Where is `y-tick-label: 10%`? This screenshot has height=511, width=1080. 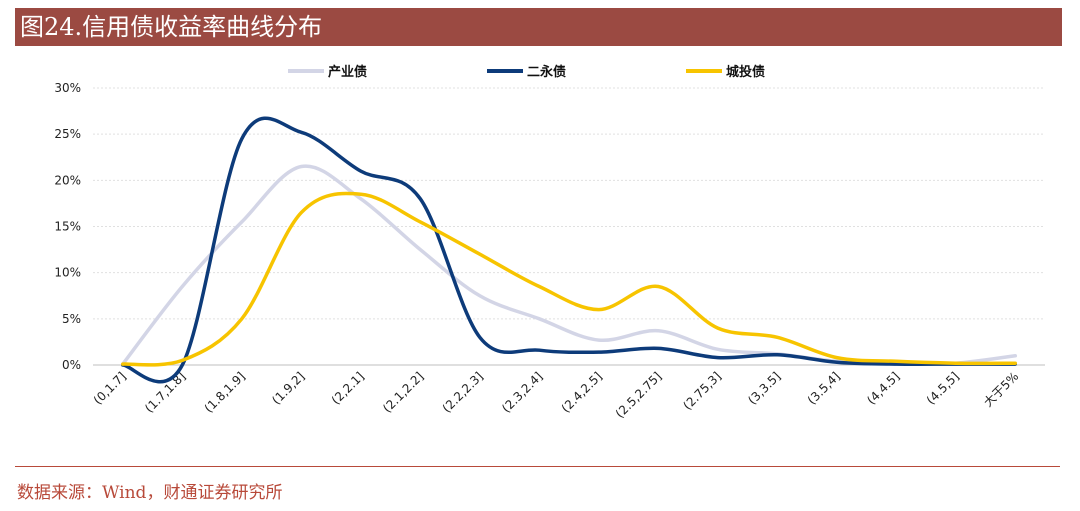 y-tick-label: 10% is located at coordinates (67, 273).